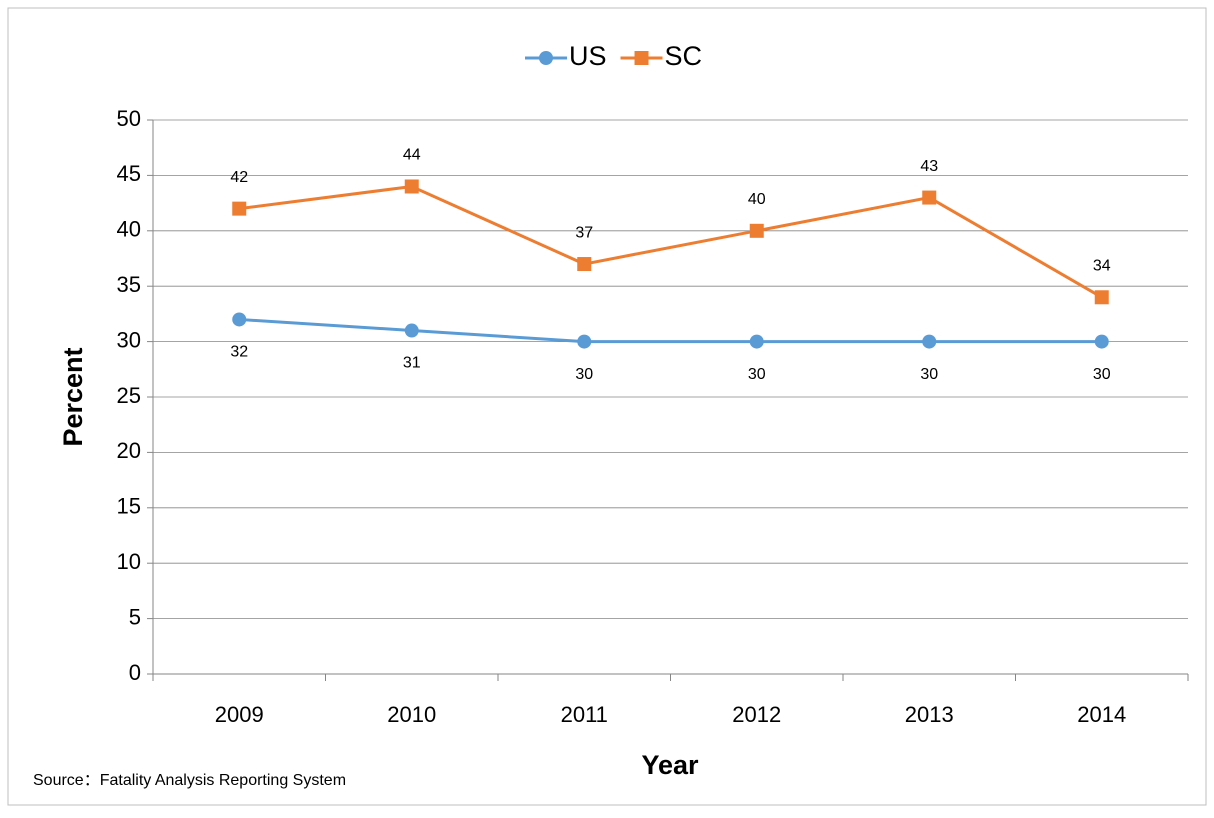 This screenshot has width=1214, height=818. I want to click on legend-label: US, so click(588, 56).